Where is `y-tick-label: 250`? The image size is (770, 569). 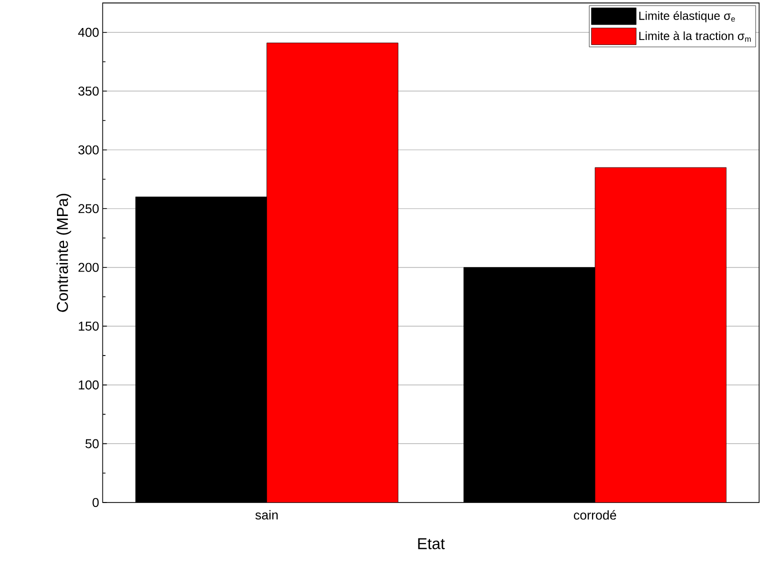
y-tick-label: 250 is located at coordinates (88, 209).